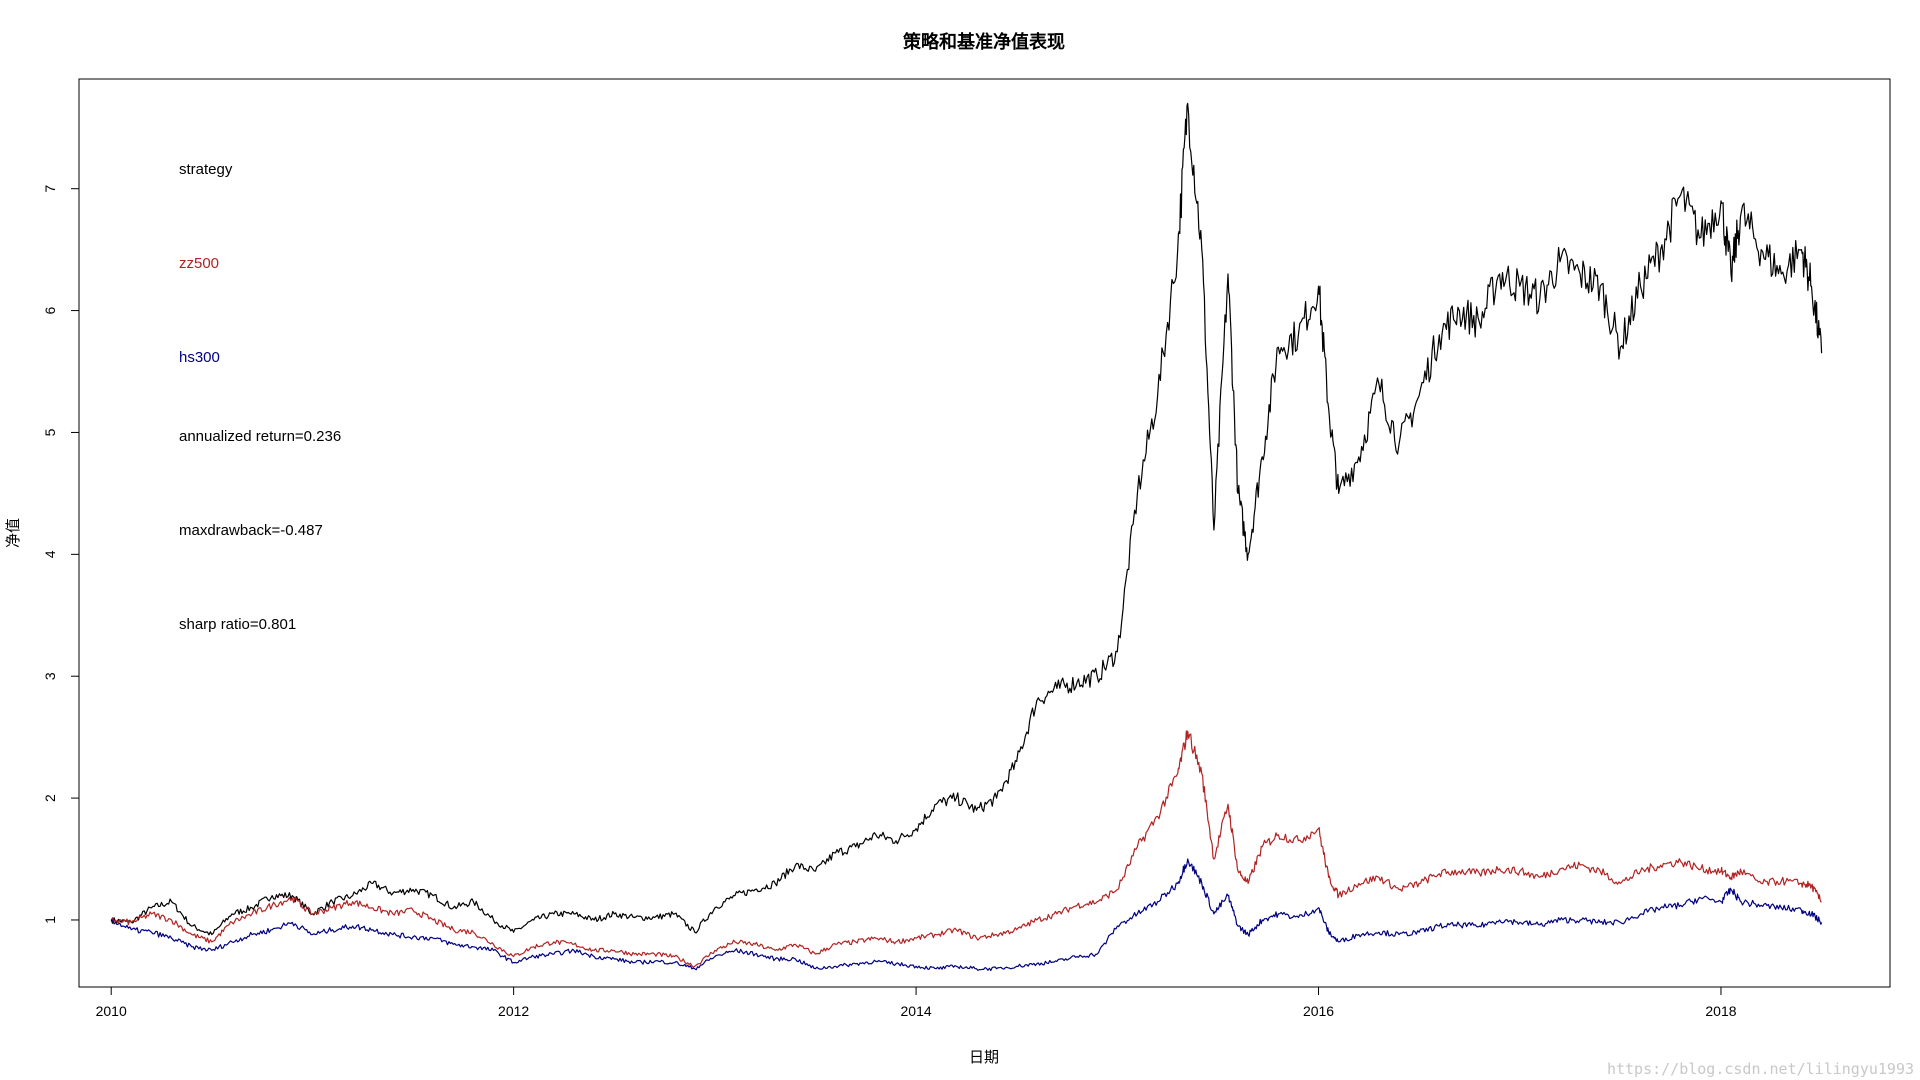 This screenshot has height=1080, width=1920. What do you see at coordinates (199, 357) in the screenshot?
I see `annotation-hs300: hs300` at bounding box center [199, 357].